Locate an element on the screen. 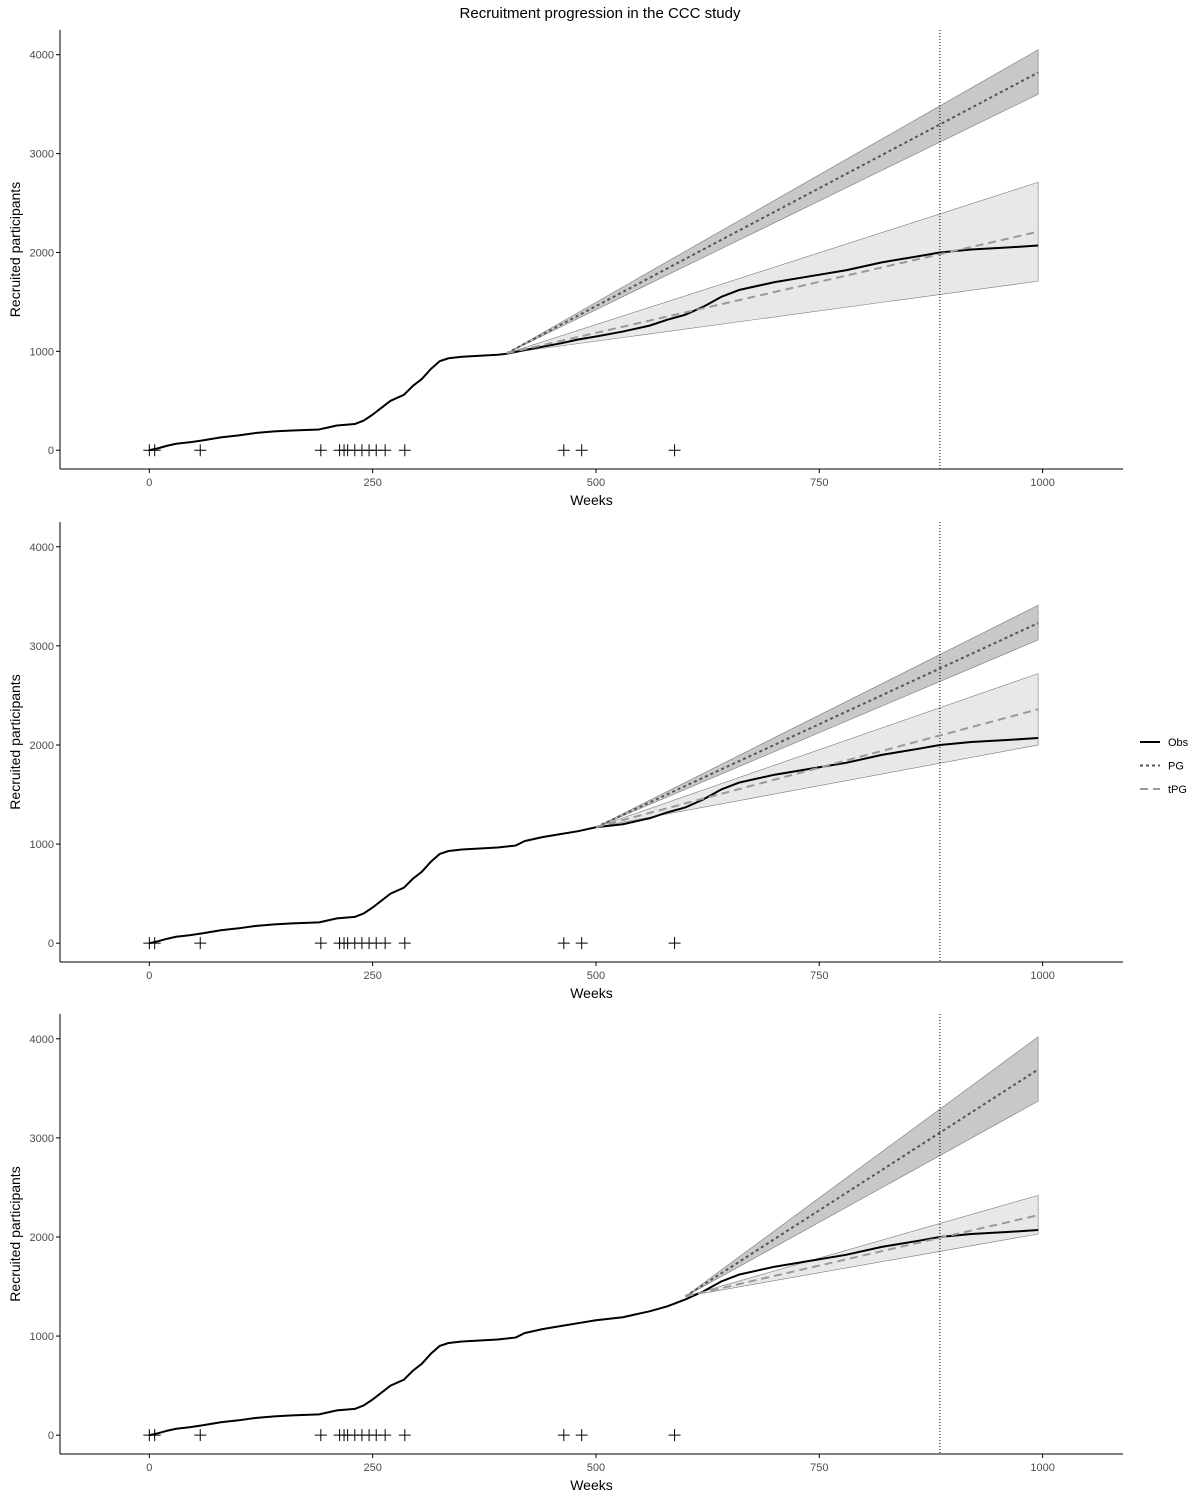 The width and height of the screenshot is (1200, 1500). legend-label-pg: PG is located at coordinates (1176, 767).